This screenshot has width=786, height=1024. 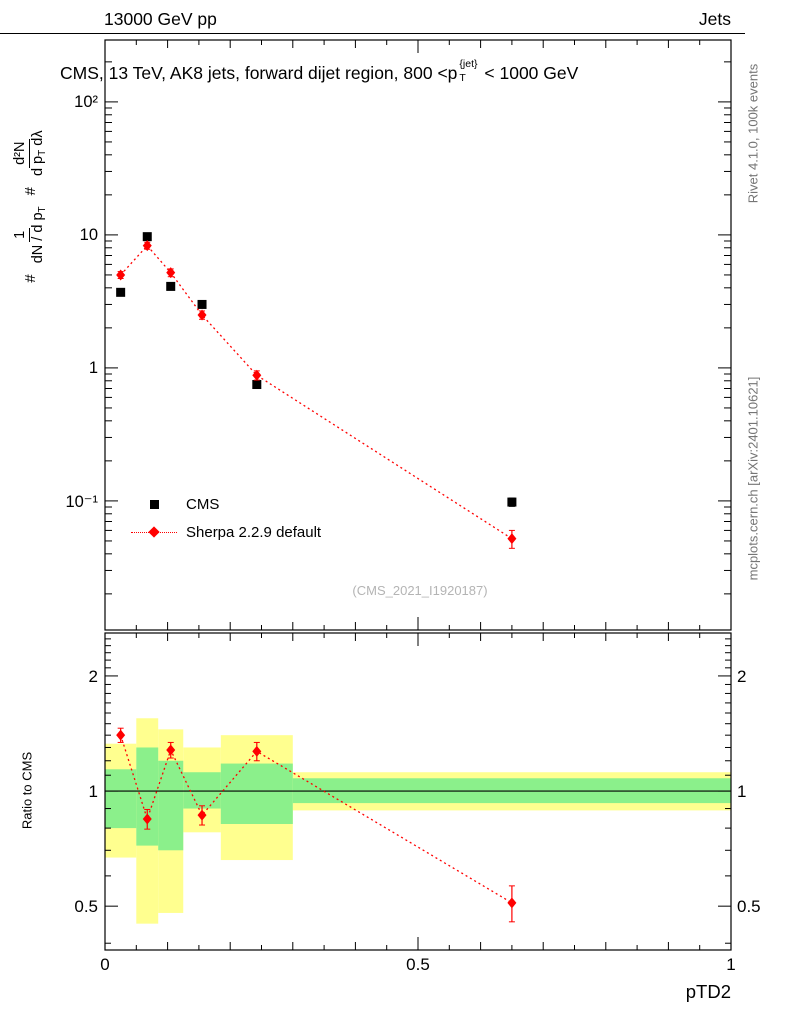 I want to click on legend: CMS Sherpa 2.2.9 default, so click(x=224, y=518).